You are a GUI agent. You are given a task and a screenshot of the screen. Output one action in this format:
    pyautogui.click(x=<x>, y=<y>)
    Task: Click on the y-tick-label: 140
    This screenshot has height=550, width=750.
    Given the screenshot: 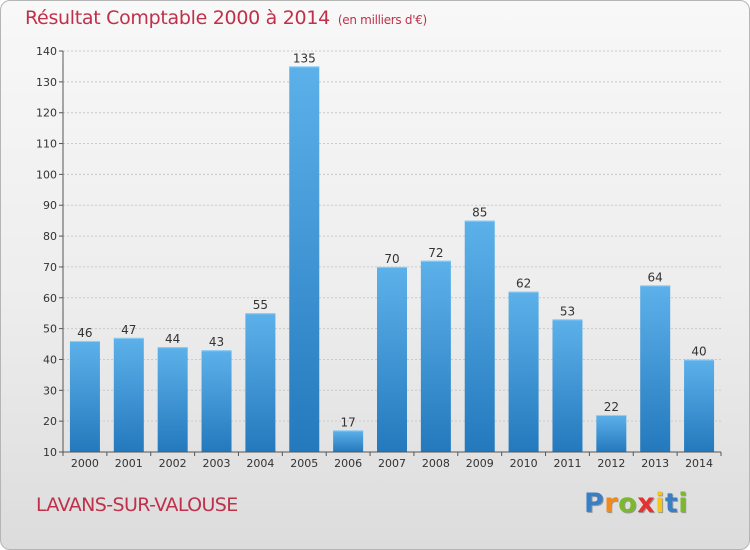 What is the action you would take?
    pyautogui.click(x=46, y=51)
    